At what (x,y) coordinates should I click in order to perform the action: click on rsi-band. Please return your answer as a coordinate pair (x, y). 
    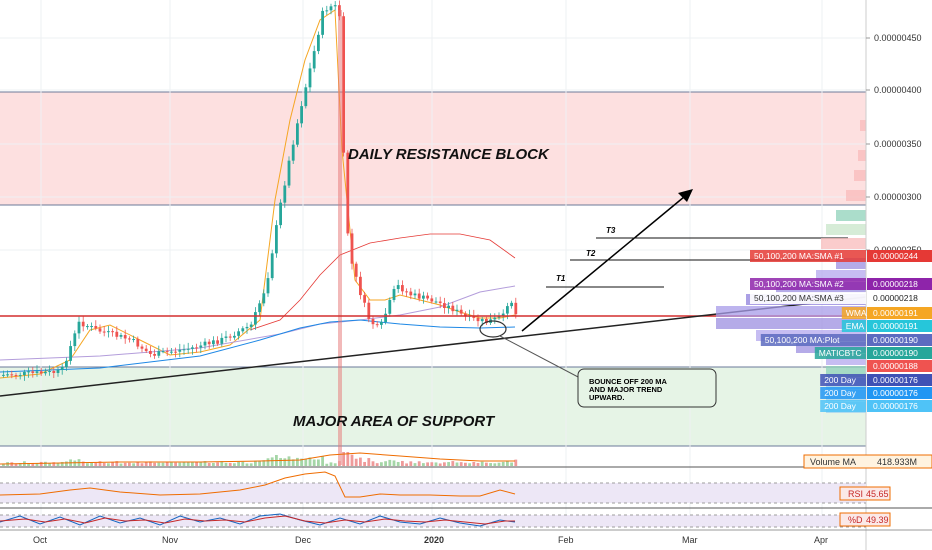
    Looking at the image, I should click on (433, 493).